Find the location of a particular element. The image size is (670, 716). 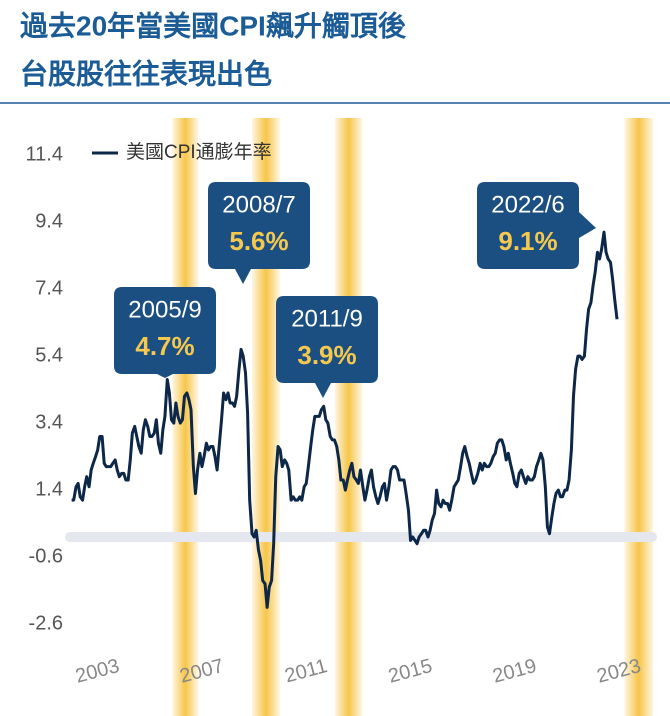

x-tick-label: 2019 is located at coordinates (514, 671).